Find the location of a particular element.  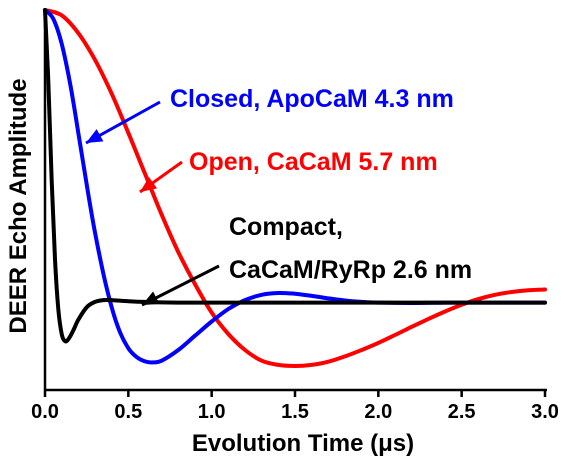

label-compact-cacam-ryrp-arrowhead is located at coordinates (151, 298).